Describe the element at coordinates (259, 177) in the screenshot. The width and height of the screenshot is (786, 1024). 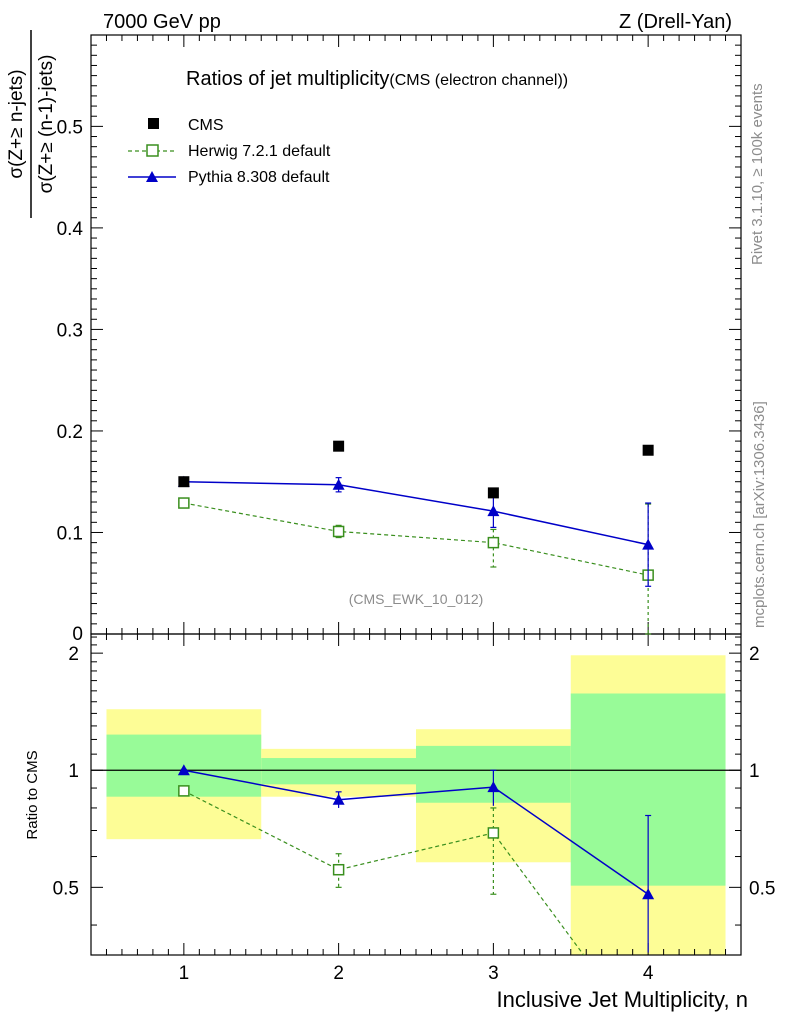
I see `legend-label-pythia: Pythia 8.308 default` at that location.